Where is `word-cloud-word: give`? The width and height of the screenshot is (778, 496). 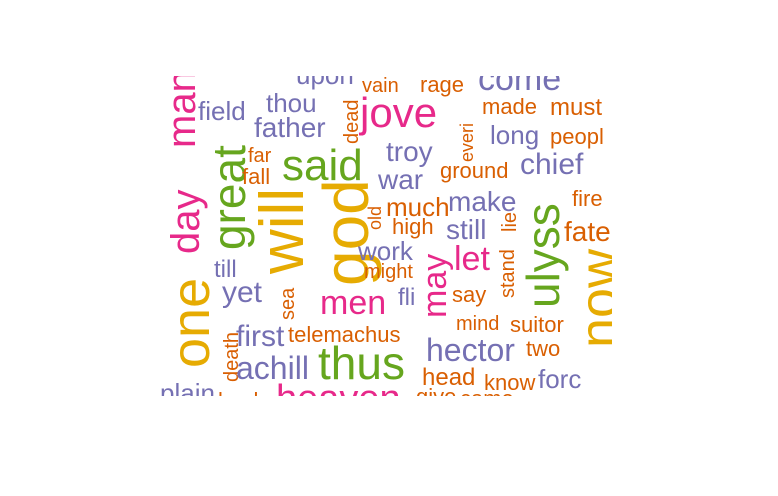 word-cloud-word: give is located at coordinates (436, 391).